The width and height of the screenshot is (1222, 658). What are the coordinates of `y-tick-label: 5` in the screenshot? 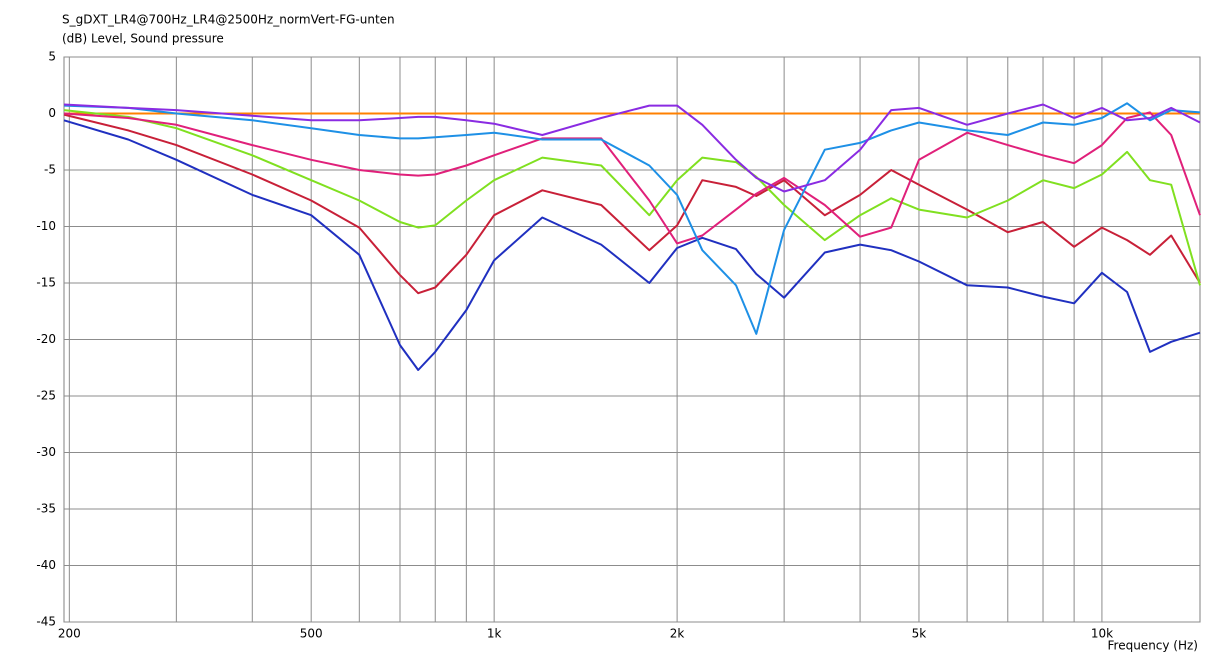 It's located at (52, 57).